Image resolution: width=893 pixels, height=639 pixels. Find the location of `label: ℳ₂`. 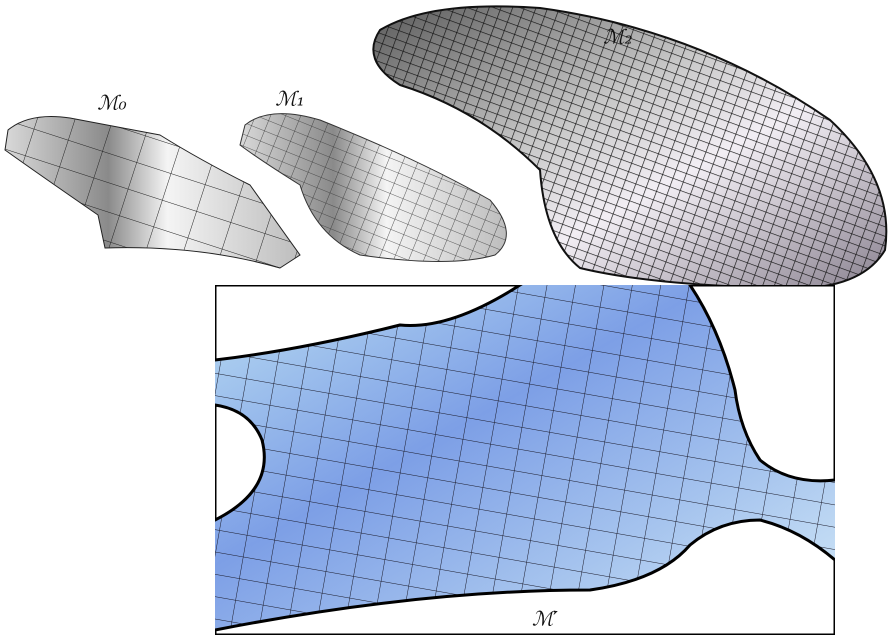

label: ℳ₂ is located at coordinates (617, 37).